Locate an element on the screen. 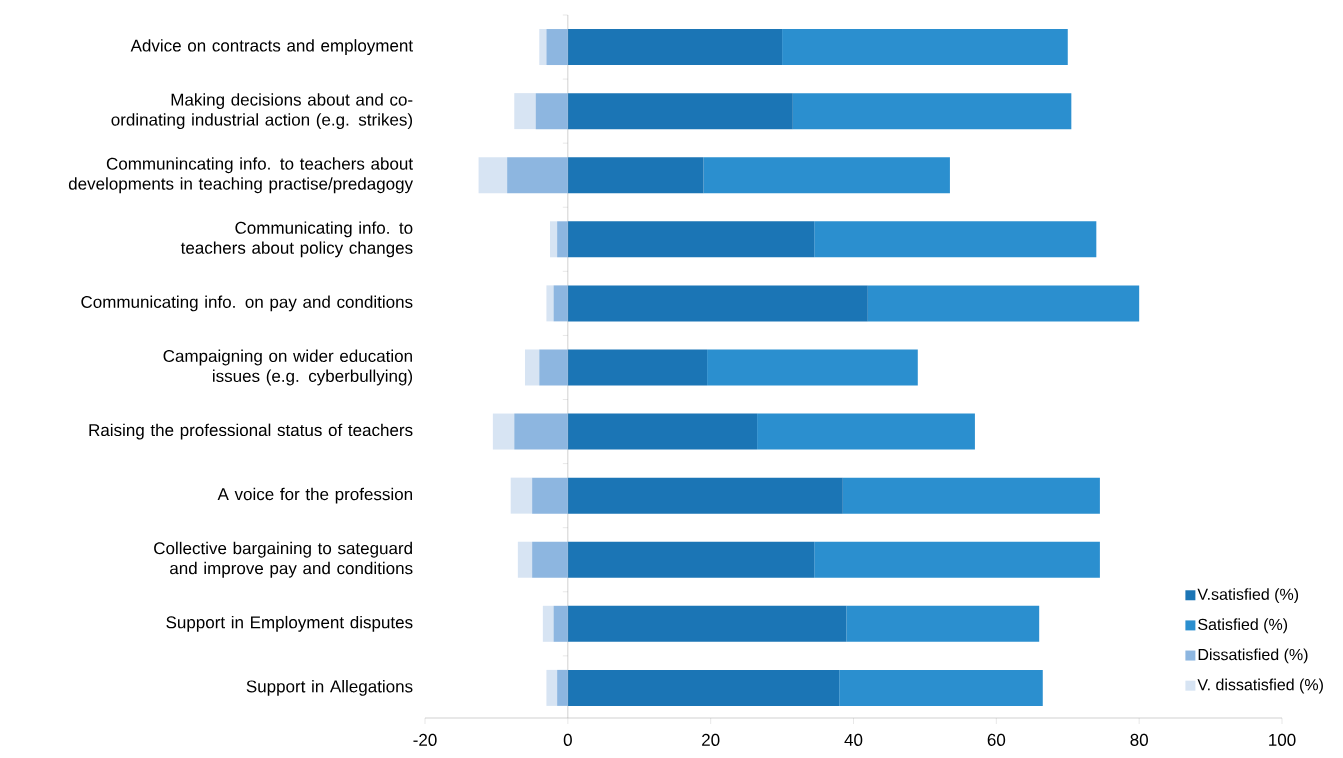 This screenshot has width=1343, height=758. y-tick-label: Collective bargaining to sateguard and improve pay and conditions is located at coordinates (283, 559).